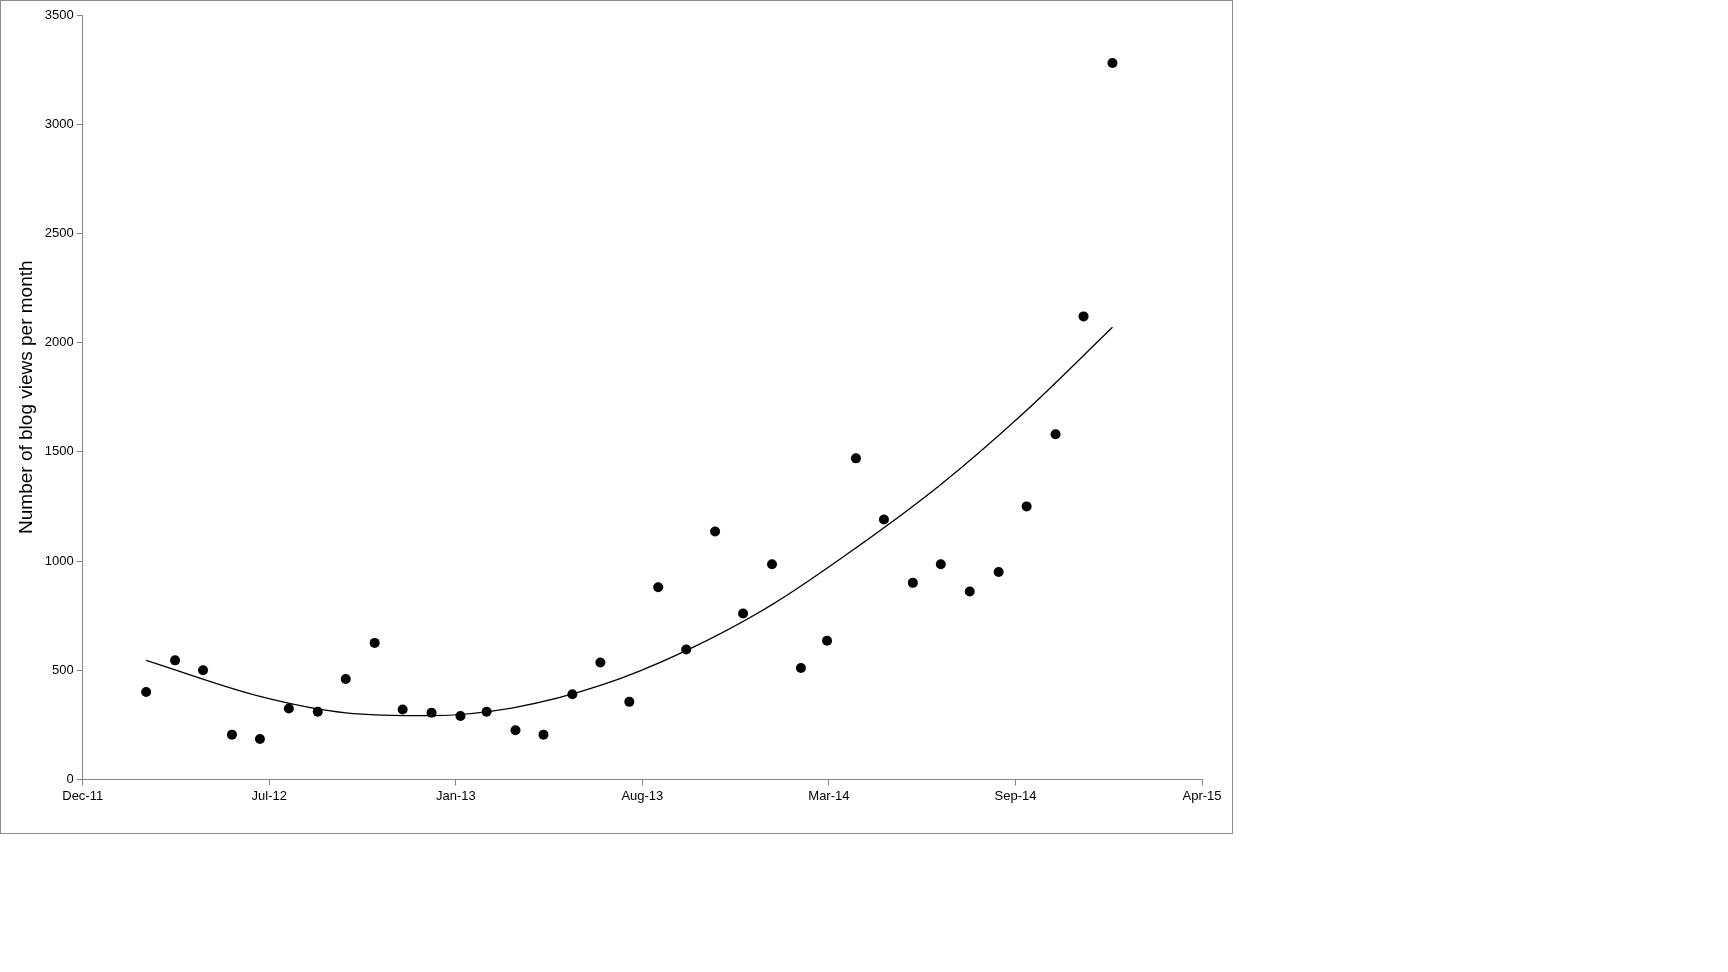 Image resolution: width=1728 pixels, height=972 pixels. What do you see at coordinates (829, 795) in the screenshot?
I see `x-tick-label: Mar-14` at bounding box center [829, 795].